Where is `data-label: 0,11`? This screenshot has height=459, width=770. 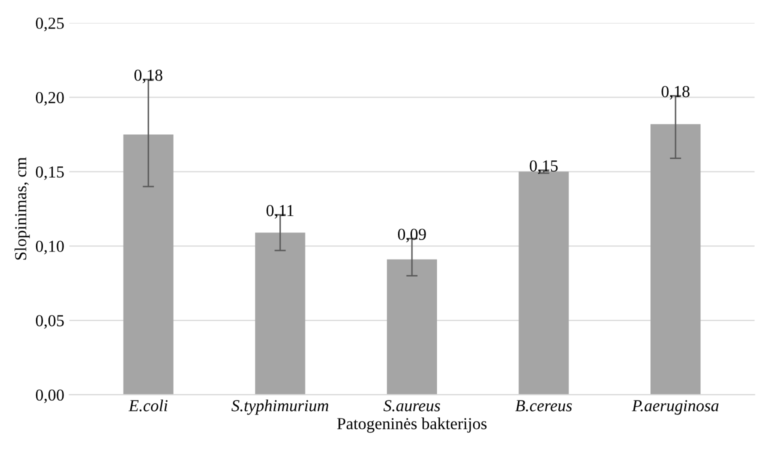 data-label: 0,11 is located at coordinates (280, 211).